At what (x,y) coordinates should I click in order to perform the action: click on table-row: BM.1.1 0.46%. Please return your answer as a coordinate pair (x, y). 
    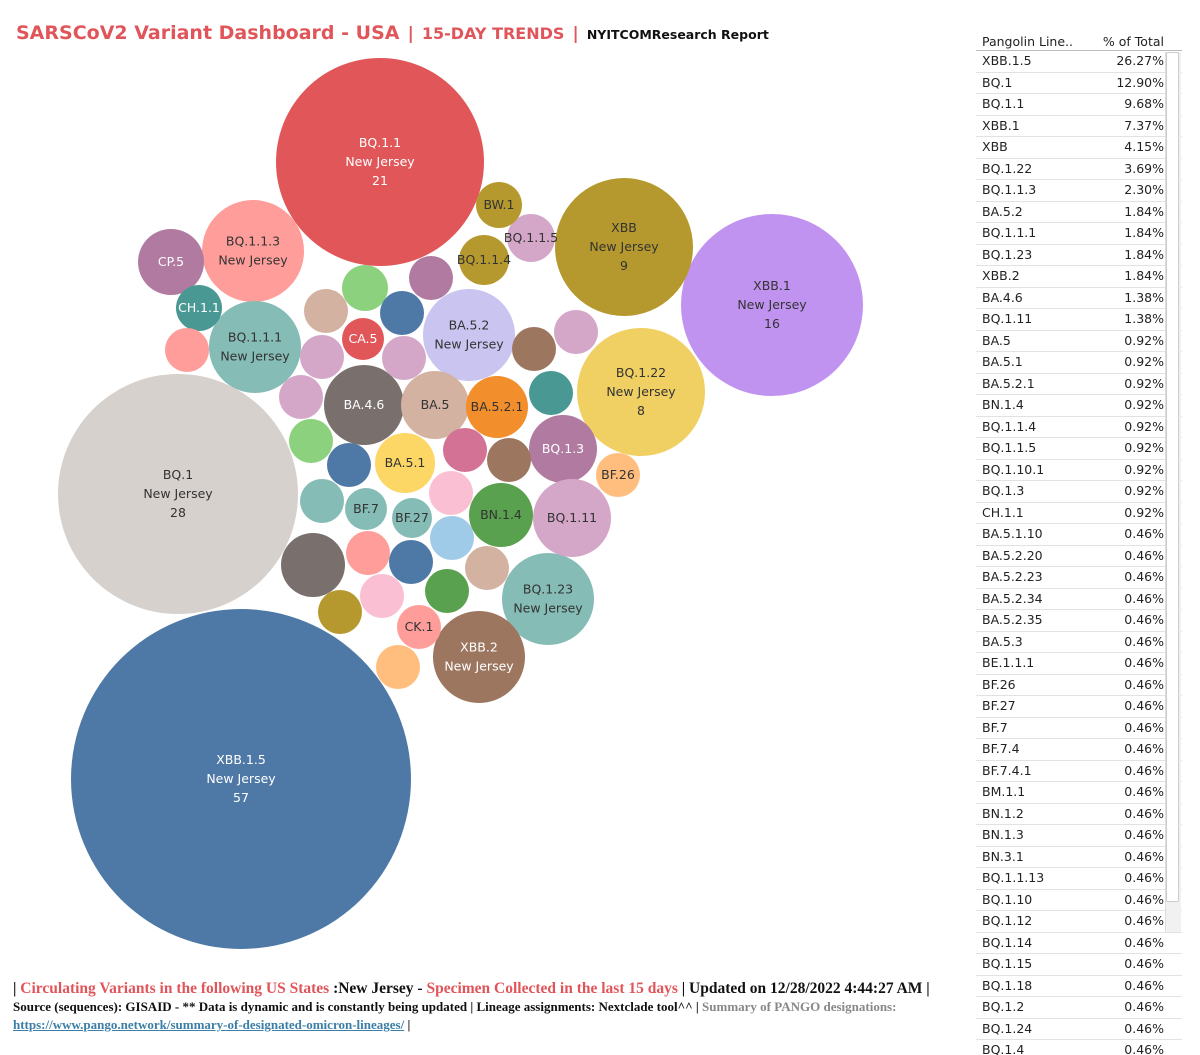
    Looking at the image, I should click on (1079, 793).